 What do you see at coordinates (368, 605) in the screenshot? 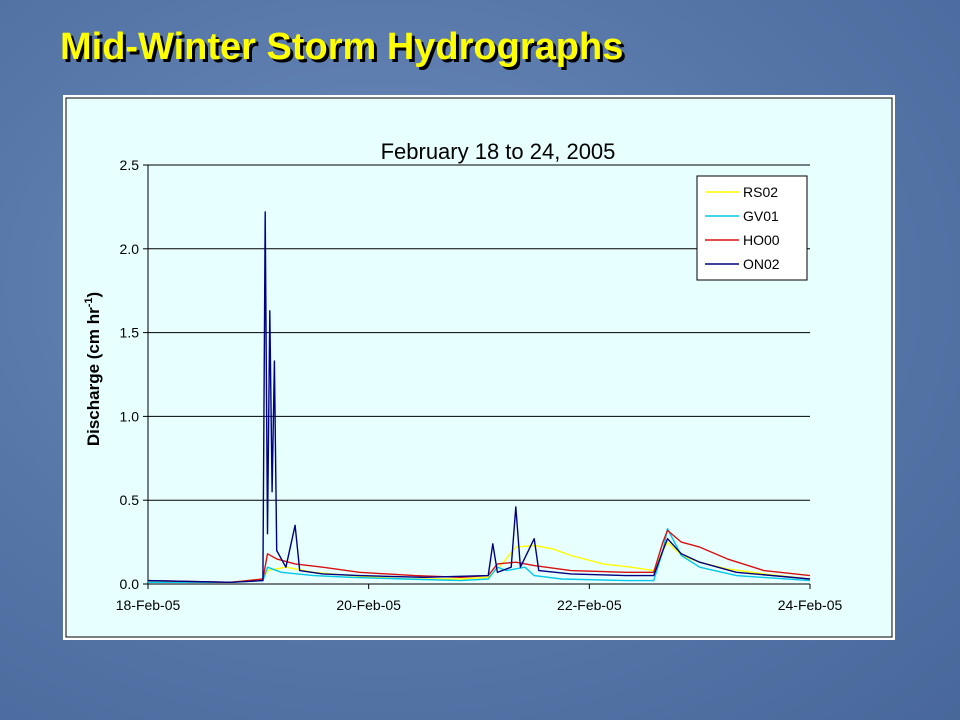
I see `x-tick-label: 20-Feb-05` at bounding box center [368, 605].